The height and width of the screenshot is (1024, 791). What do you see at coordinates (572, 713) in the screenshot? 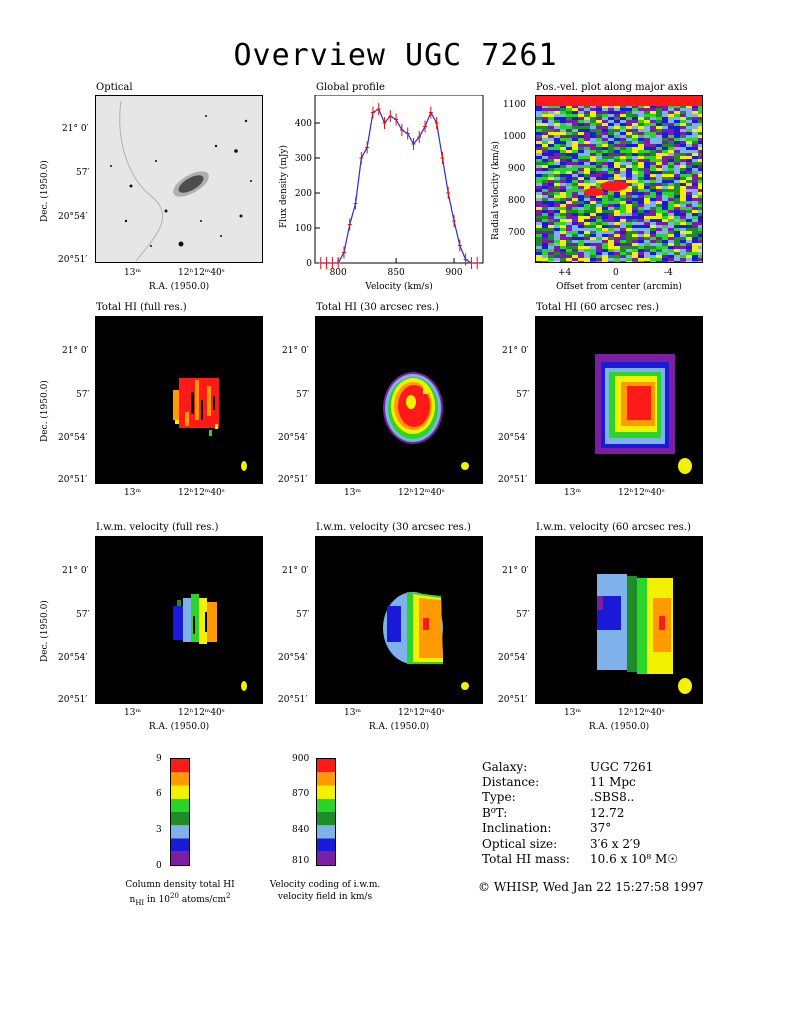
I see `vel60-ra-tick-0: 13ᵐ` at bounding box center [572, 713].